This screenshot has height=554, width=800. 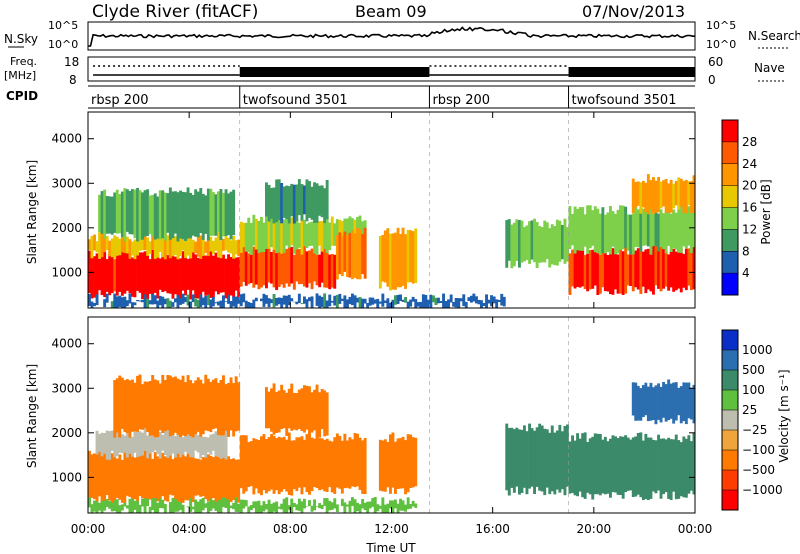 I want to click on cpid-segment-label: rbsp 200, so click(x=120, y=100).